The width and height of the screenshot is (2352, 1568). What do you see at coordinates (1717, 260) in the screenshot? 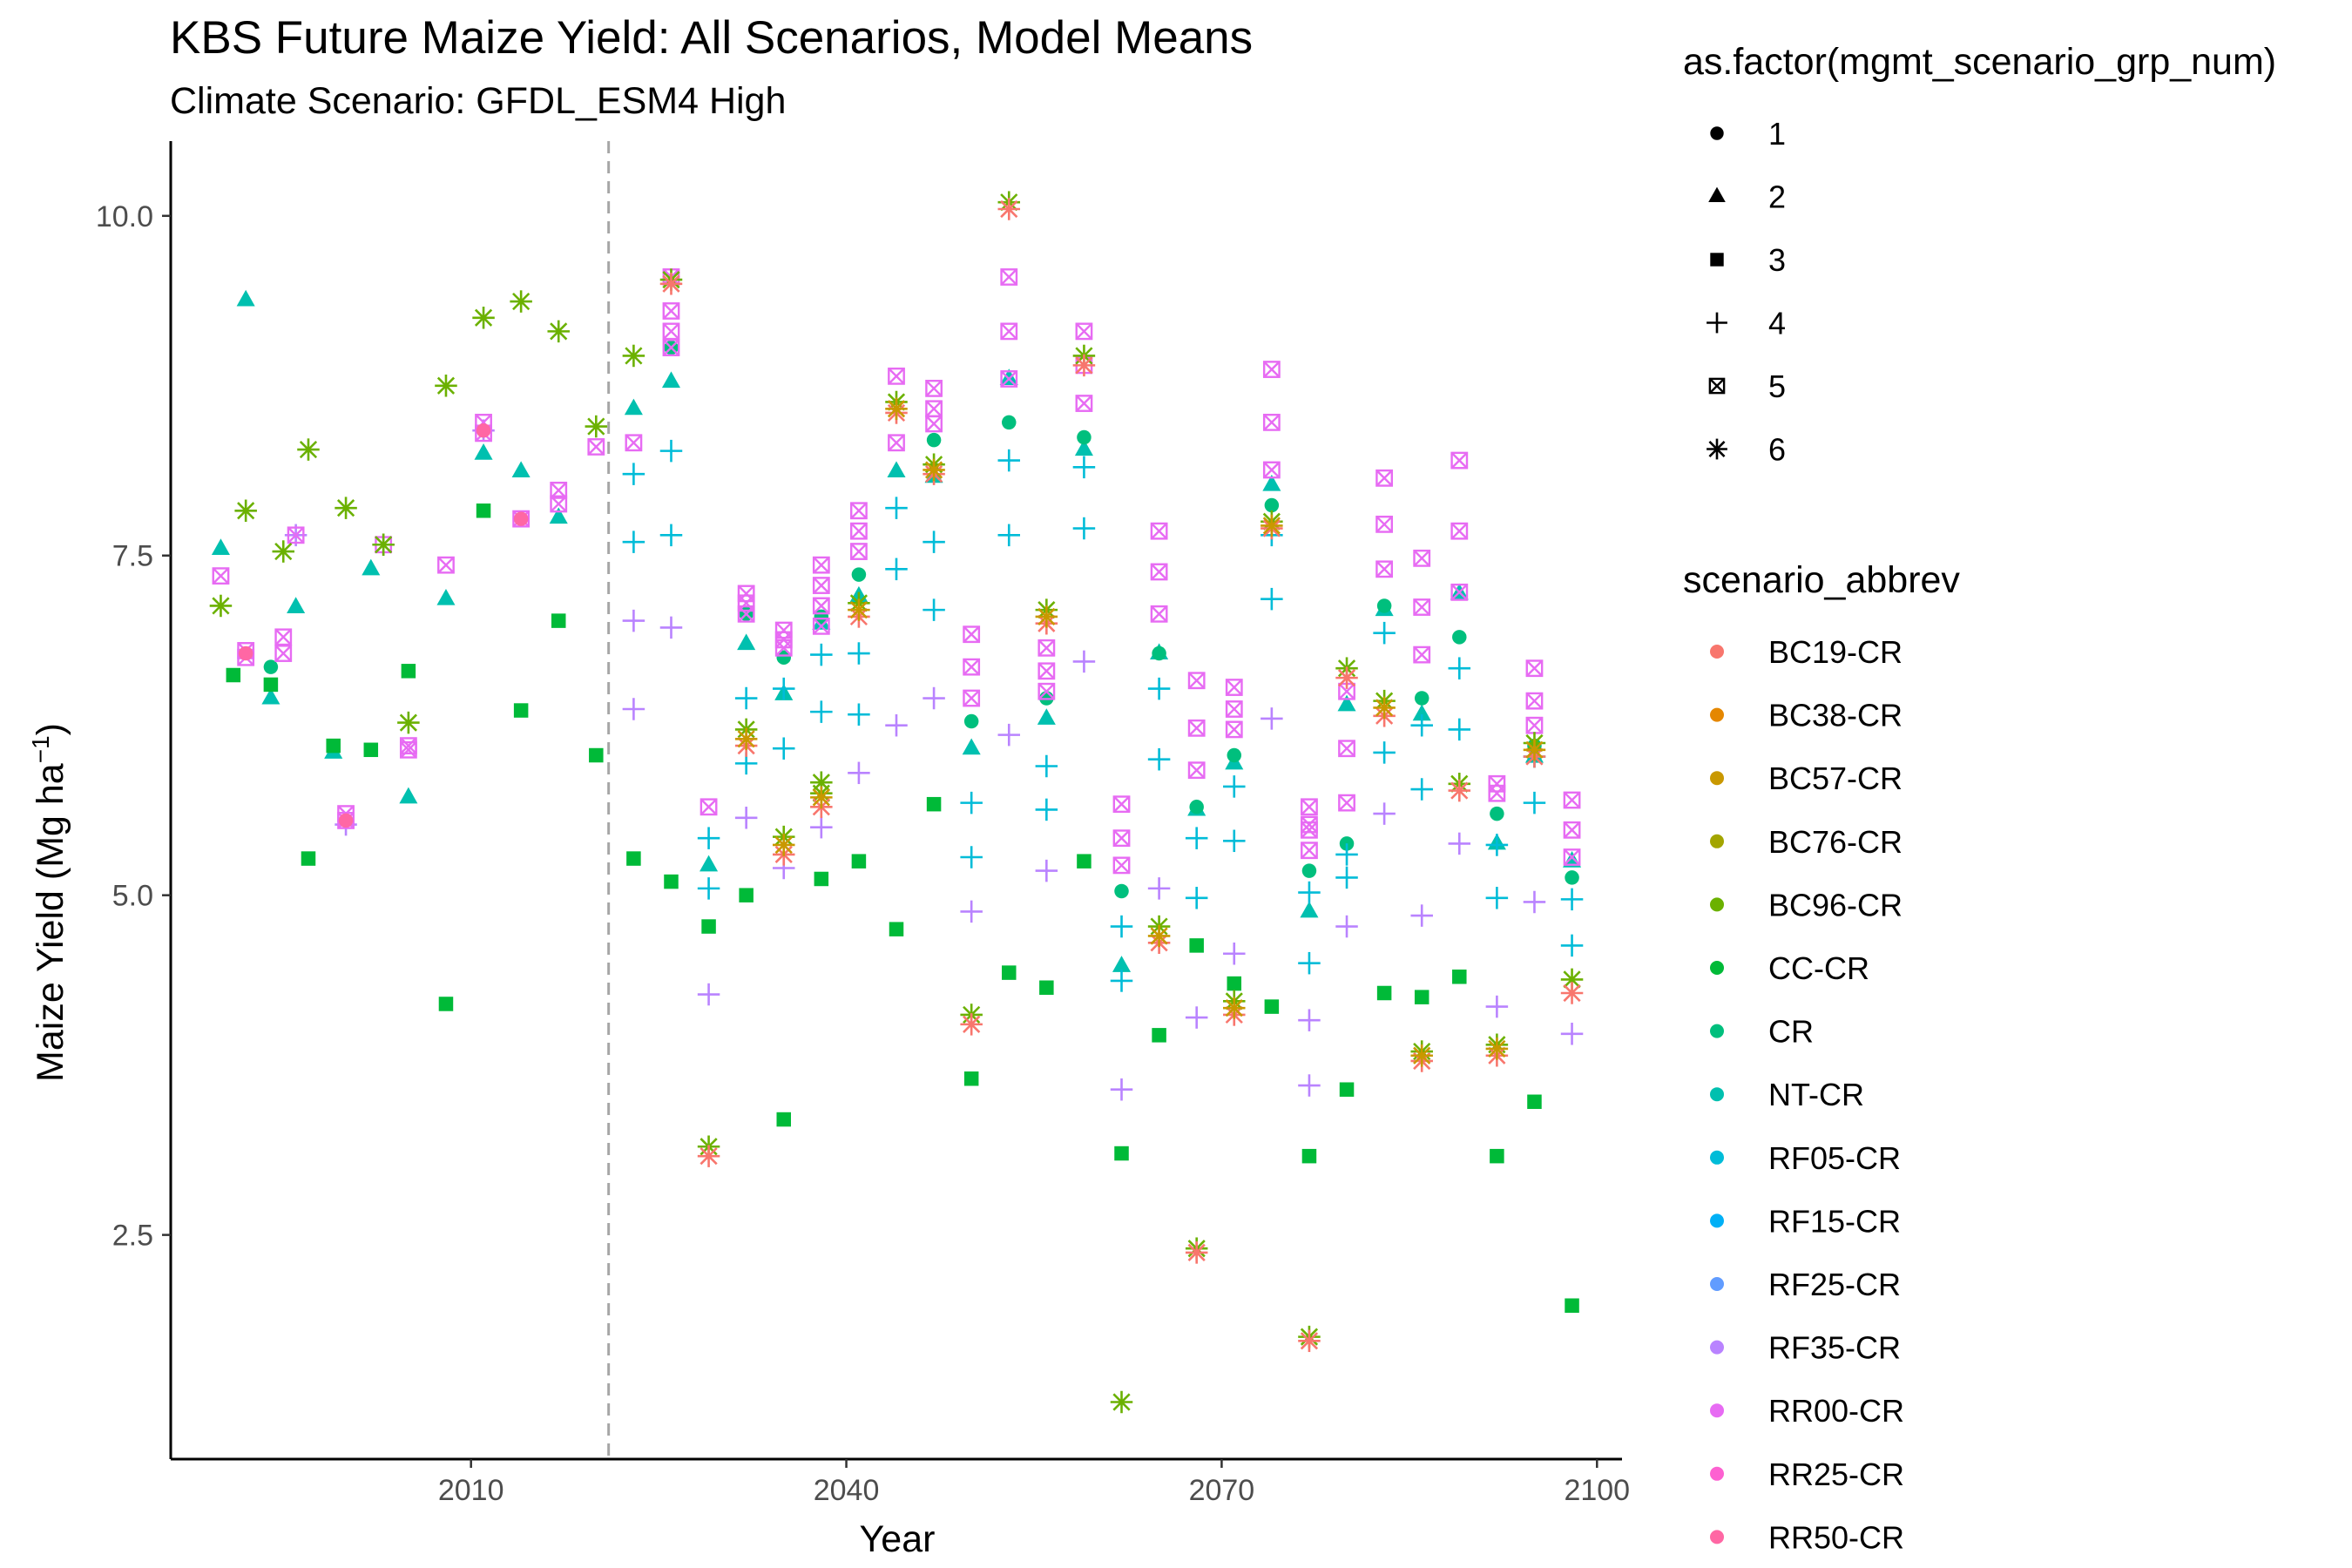
I see `shape-legend-key-square` at bounding box center [1717, 260].